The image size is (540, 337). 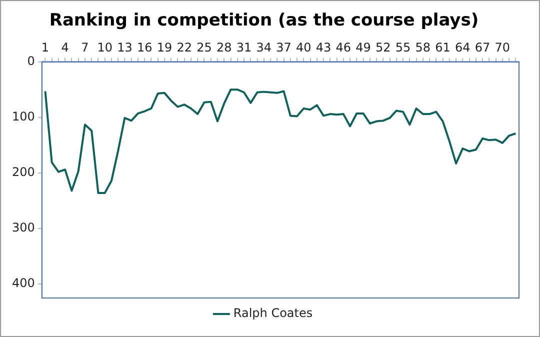 I want to click on x-tick-label: 31, so click(x=244, y=47).